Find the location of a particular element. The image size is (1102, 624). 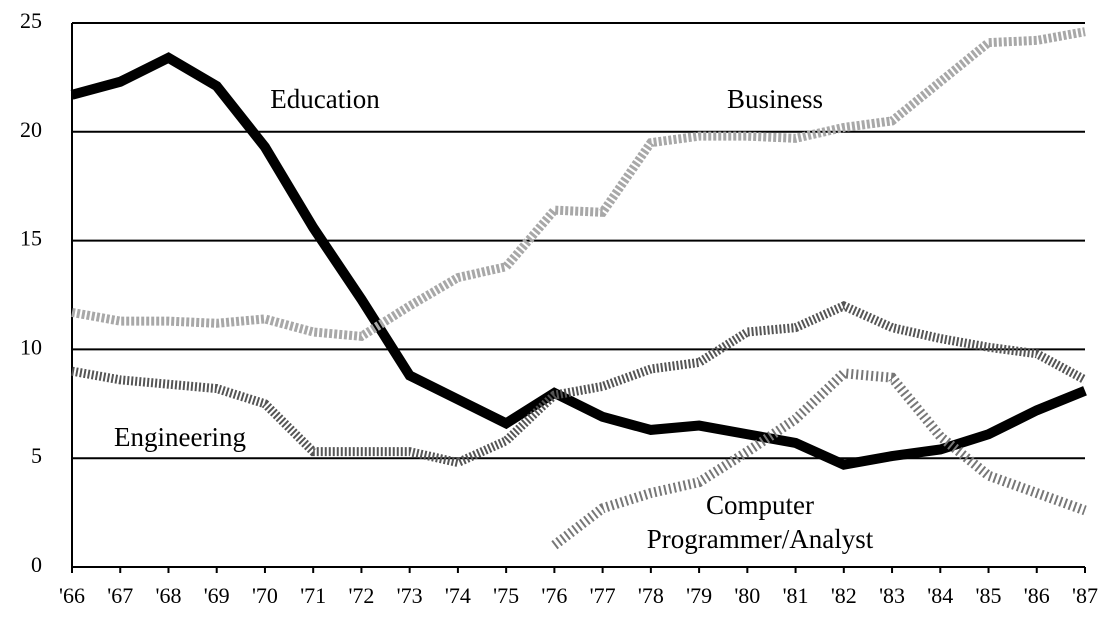

x-tick-label: '72 is located at coordinates (361, 595).